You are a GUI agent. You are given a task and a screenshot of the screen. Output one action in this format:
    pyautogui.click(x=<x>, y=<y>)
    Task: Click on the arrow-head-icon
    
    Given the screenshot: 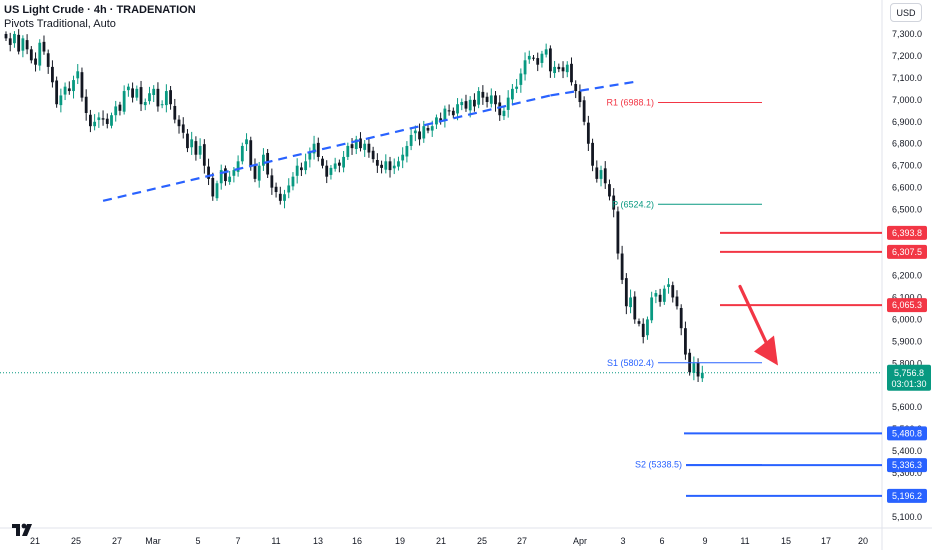 What is the action you would take?
    pyautogui.click(x=766, y=350)
    